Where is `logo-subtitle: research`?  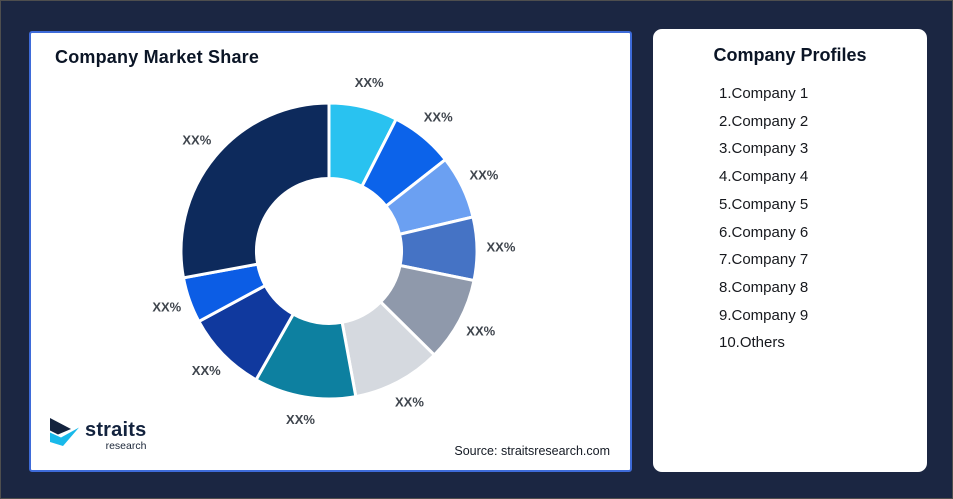
logo-subtitle: research is located at coordinates (126, 446).